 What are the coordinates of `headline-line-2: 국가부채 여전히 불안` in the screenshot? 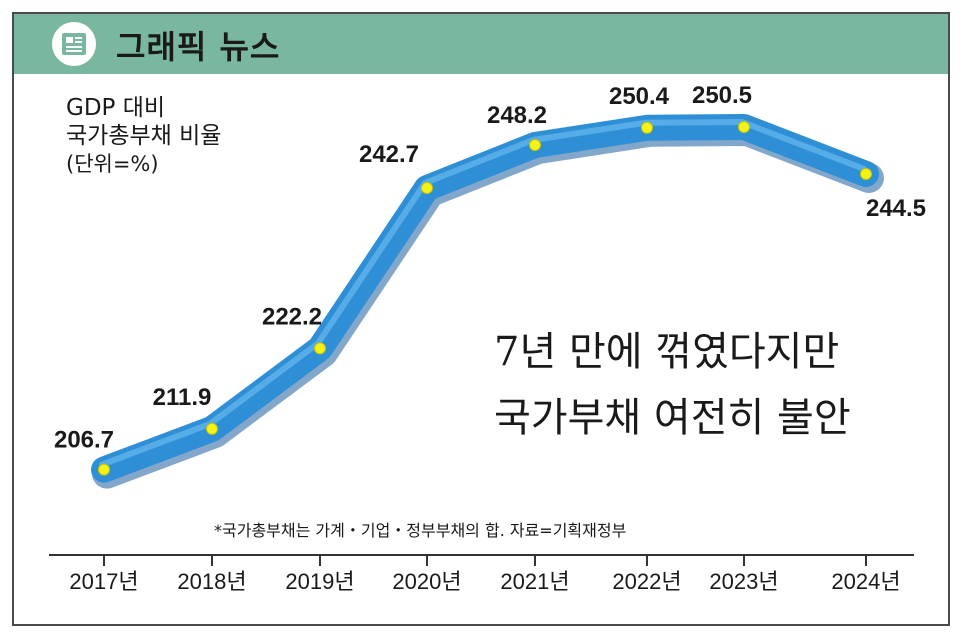 It's located at (672, 418).